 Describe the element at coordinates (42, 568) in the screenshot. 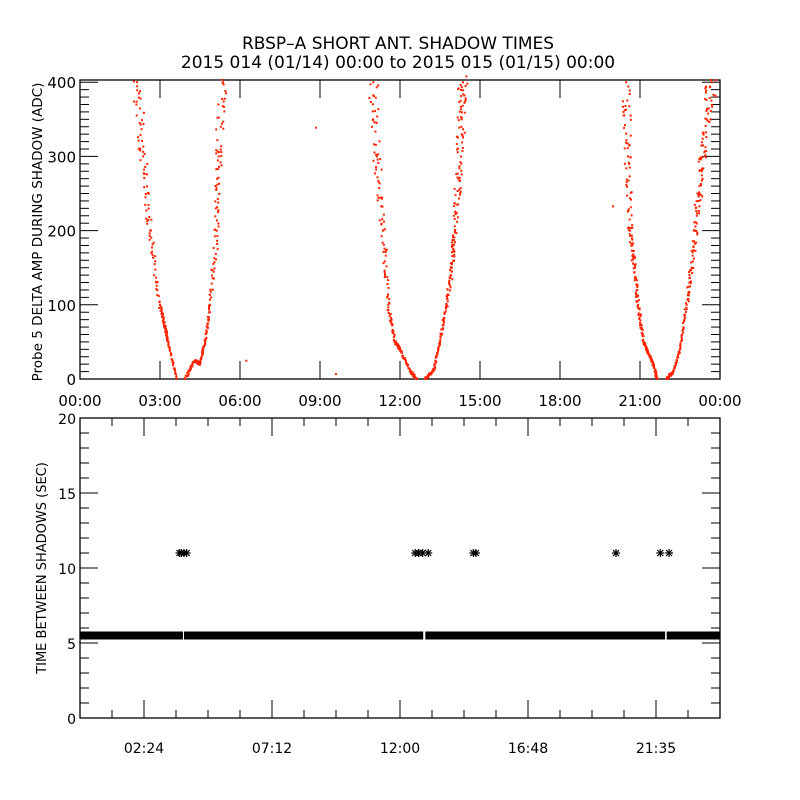

I see `bottom-y-axis-label: TIME BETWEEN SHADOWS (SEC)` at that location.